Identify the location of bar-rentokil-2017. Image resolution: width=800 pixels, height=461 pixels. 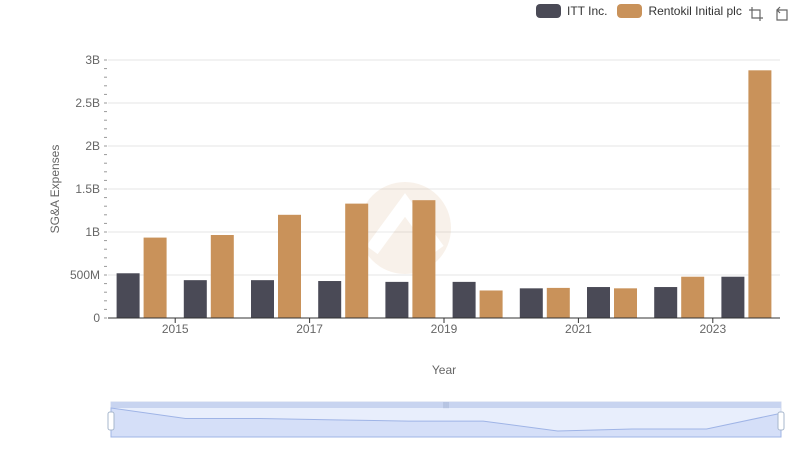
(357, 260).